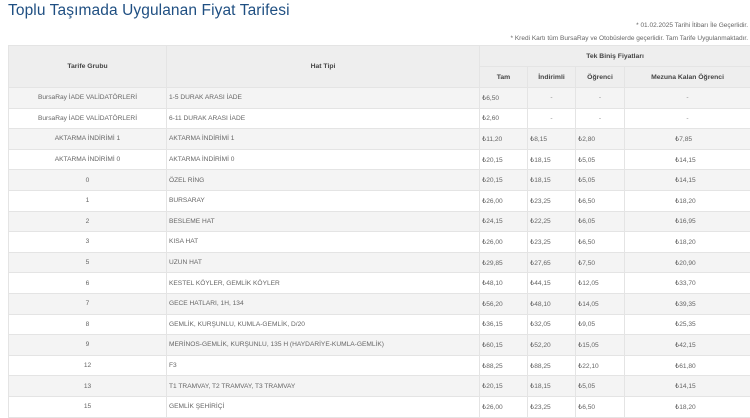  What do you see at coordinates (503, 221) in the screenshot?
I see `cell-price-tam: ₺24,15` at bounding box center [503, 221].